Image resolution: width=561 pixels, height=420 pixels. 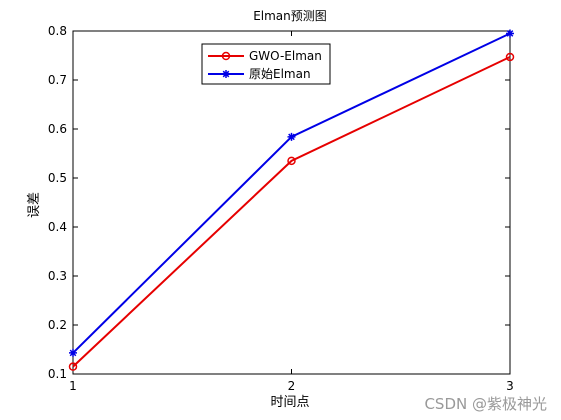 What do you see at coordinates (289, 402) in the screenshot?
I see `x-axis-label: 时间点` at bounding box center [289, 402].